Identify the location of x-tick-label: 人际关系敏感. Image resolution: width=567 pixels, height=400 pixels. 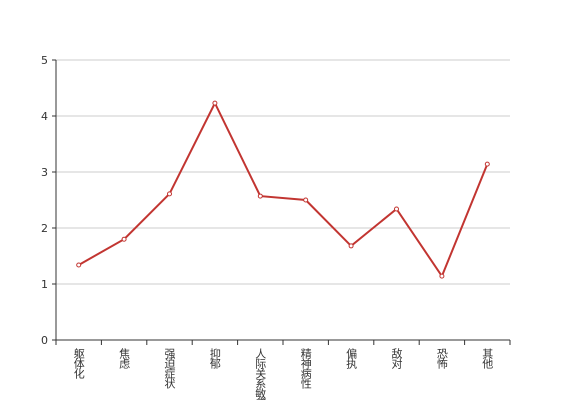
(260, 374).